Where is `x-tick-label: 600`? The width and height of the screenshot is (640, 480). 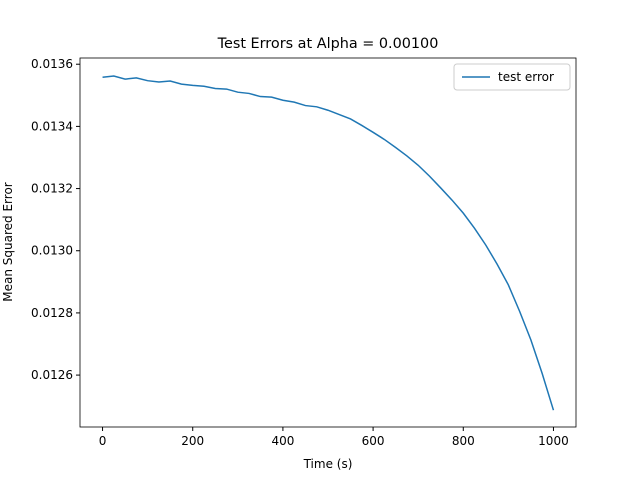
x-tick-label: 600 is located at coordinates (373, 441).